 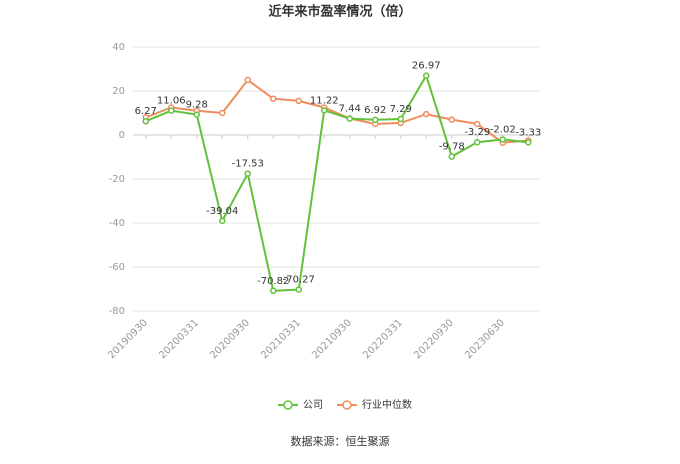 What do you see at coordinates (324, 100) in the screenshot?
I see `data-label: 11.22` at bounding box center [324, 100].